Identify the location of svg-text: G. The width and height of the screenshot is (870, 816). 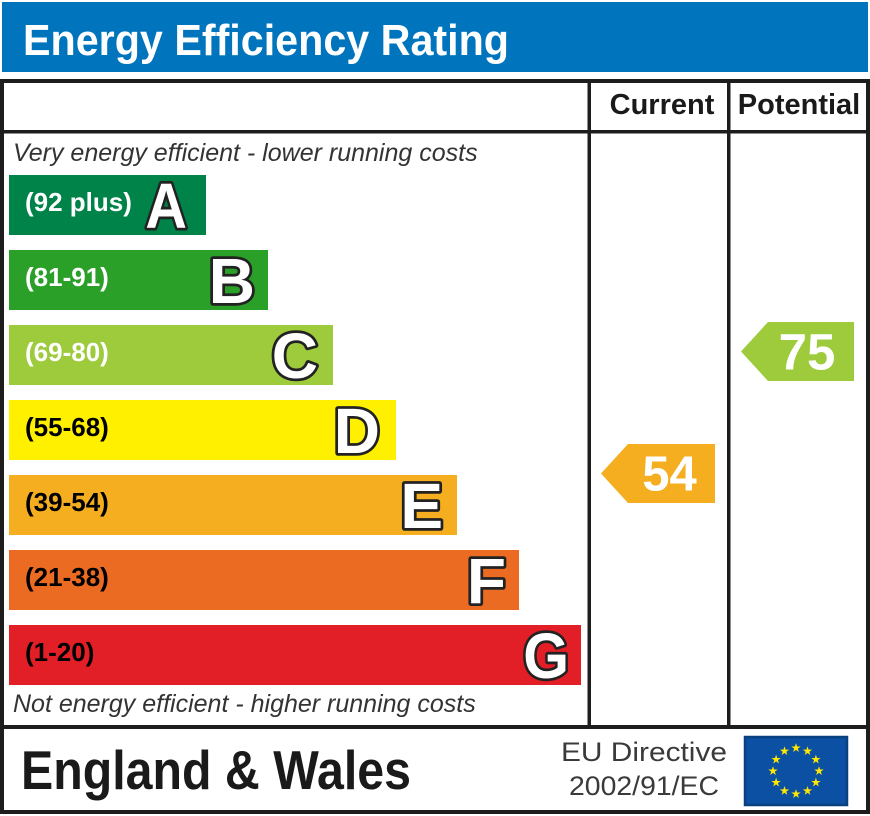
(546, 657).